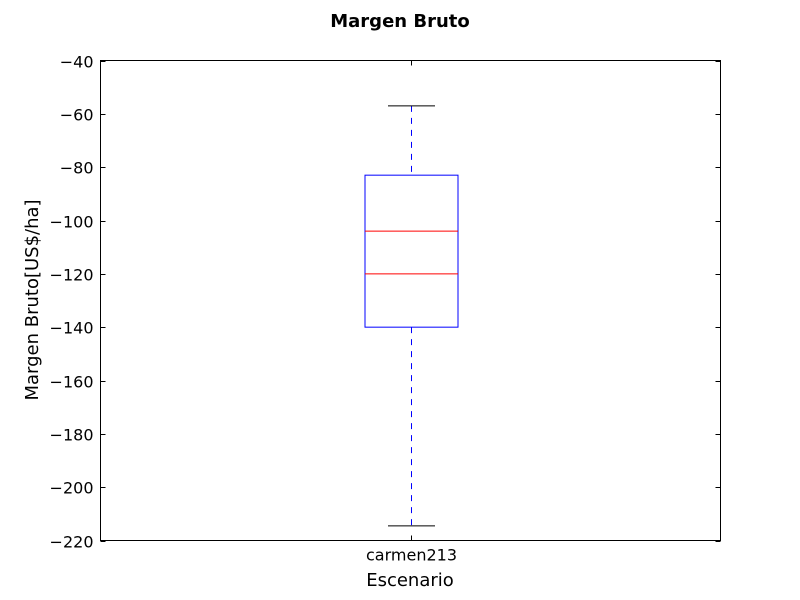 The height and width of the screenshot is (600, 800). I want to click on box-iqr, so click(411, 251).